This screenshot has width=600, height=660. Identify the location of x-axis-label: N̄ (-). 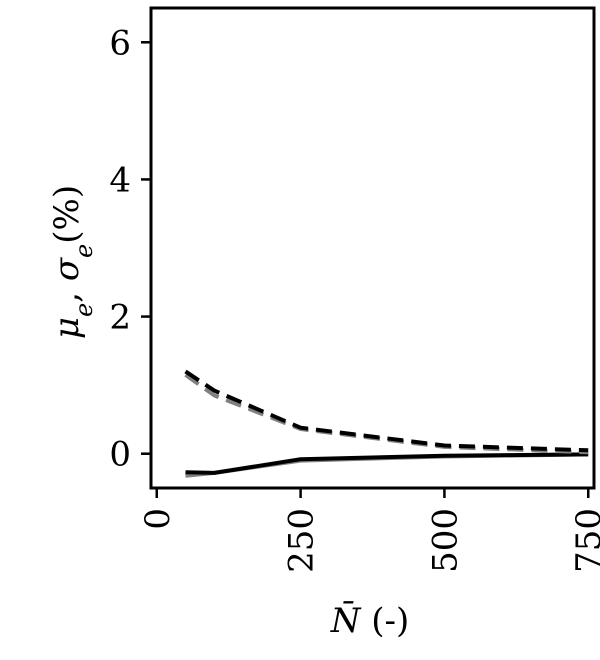
(370, 620).